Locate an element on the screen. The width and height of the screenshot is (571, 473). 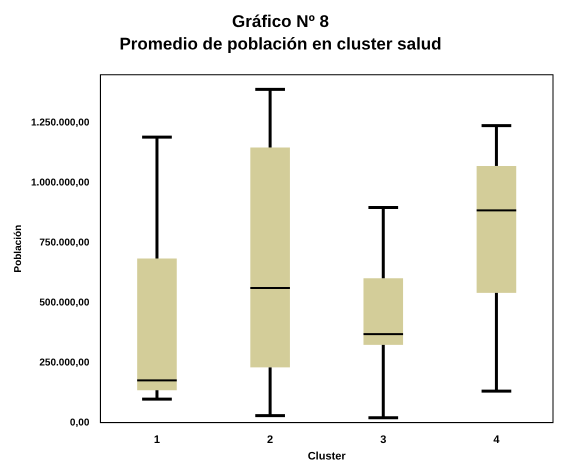
x-tick-label: 4 is located at coordinates (496, 440).